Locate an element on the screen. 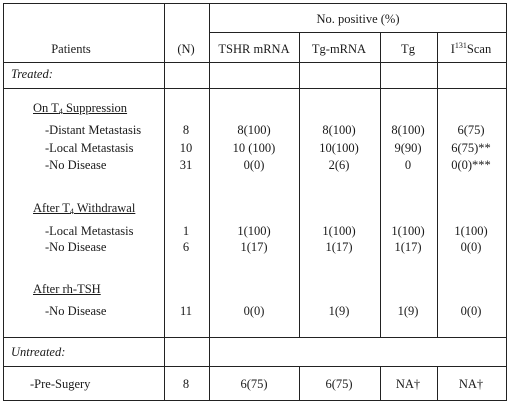 The image size is (512, 405). section-treated: Treated: is located at coordinates (32, 74).